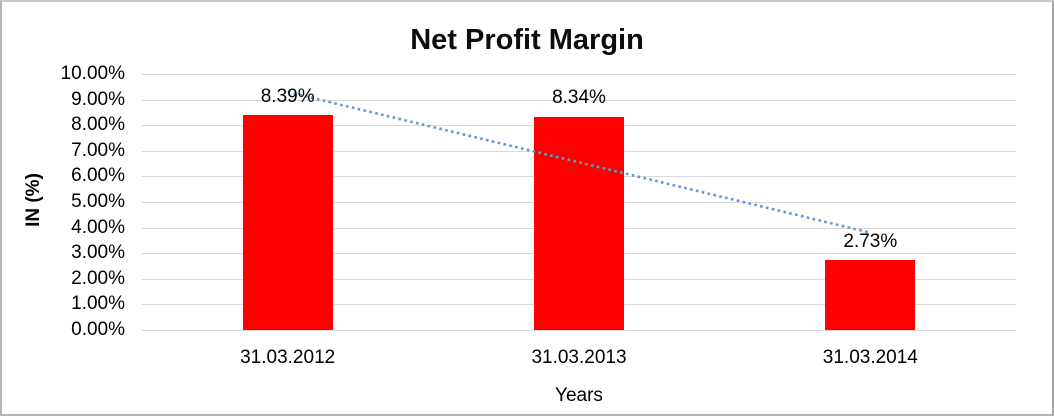 Image resolution: width=1054 pixels, height=416 pixels. What do you see at coordinates (98, 176) in the screenshot?
I see `y-tick-label: 6.00%` at bounding box center [98, 176].